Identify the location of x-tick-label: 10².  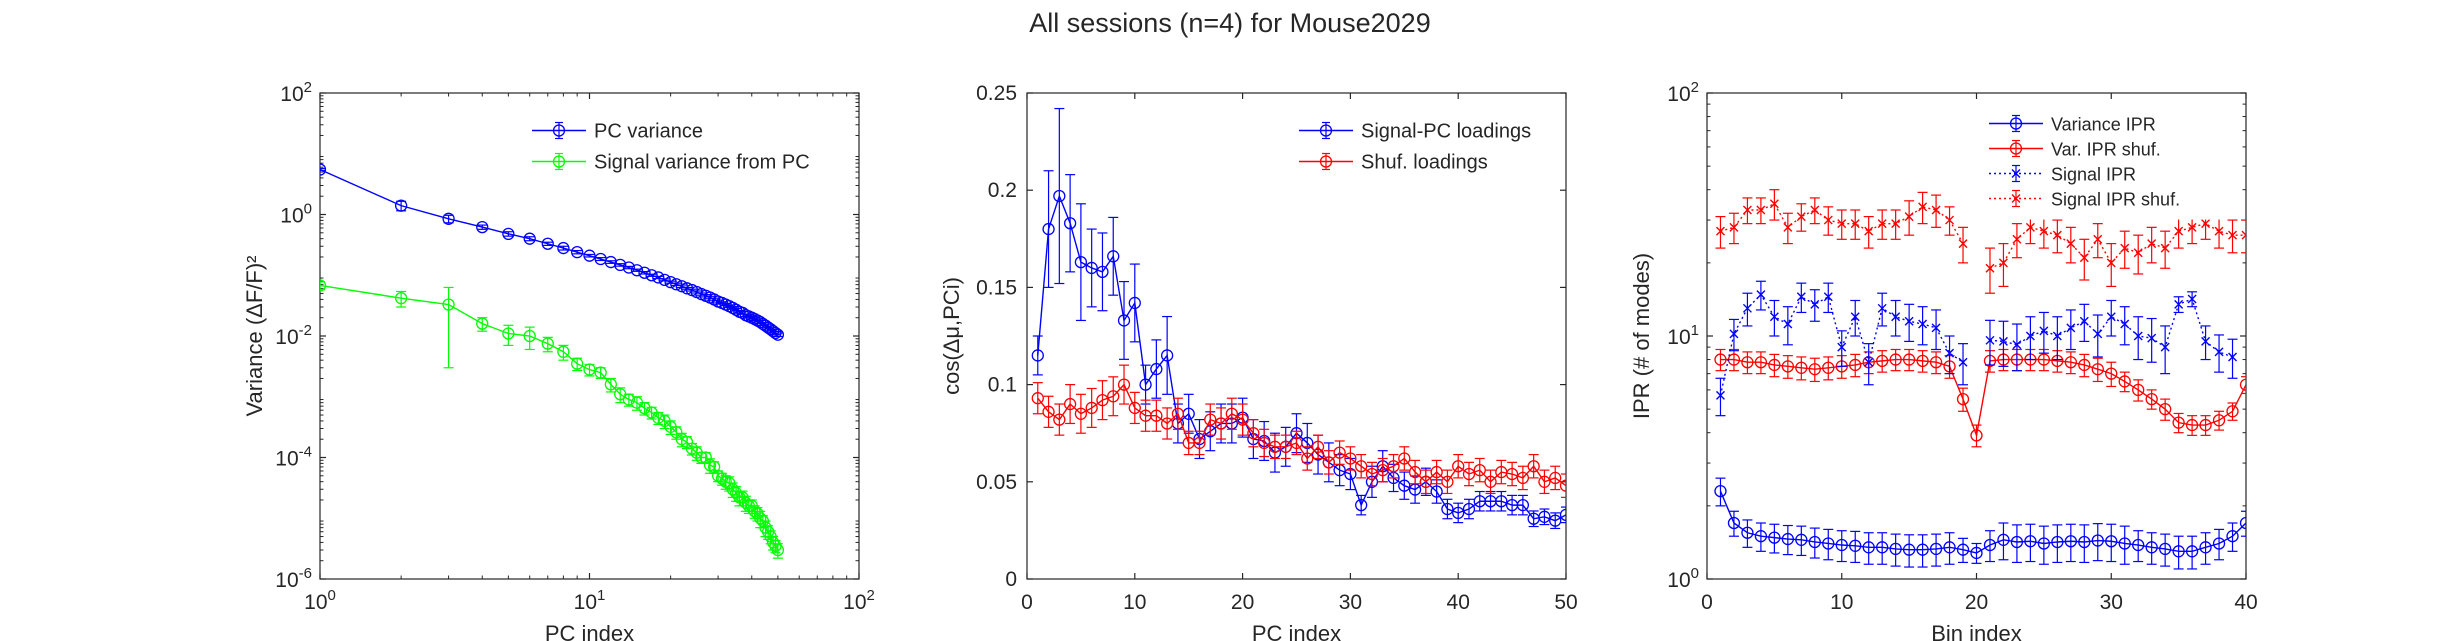
(859, 600).